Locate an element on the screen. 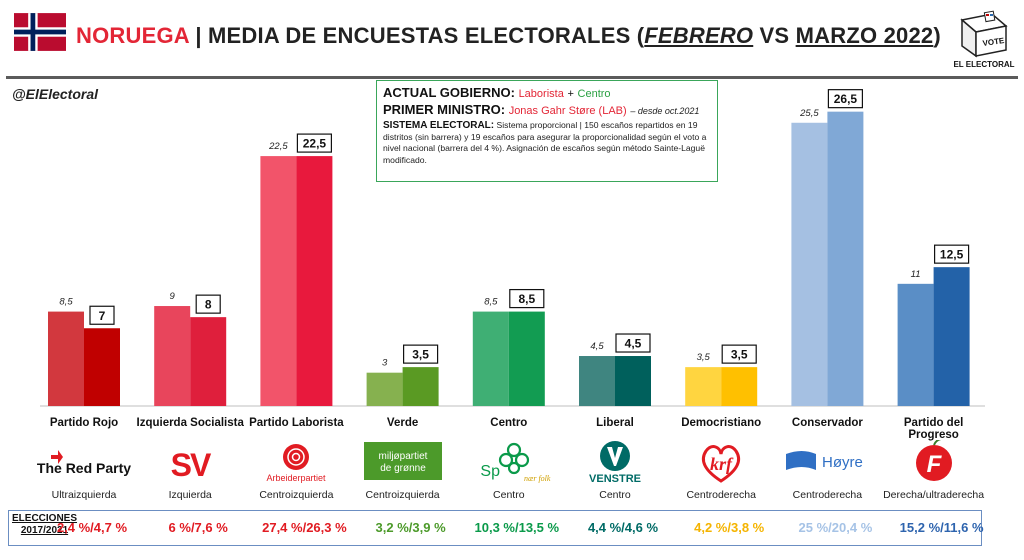 This screenshot has width=1024, height=560. election-result: 15,2 %/11,6 % is located at coordinates (941, 527).